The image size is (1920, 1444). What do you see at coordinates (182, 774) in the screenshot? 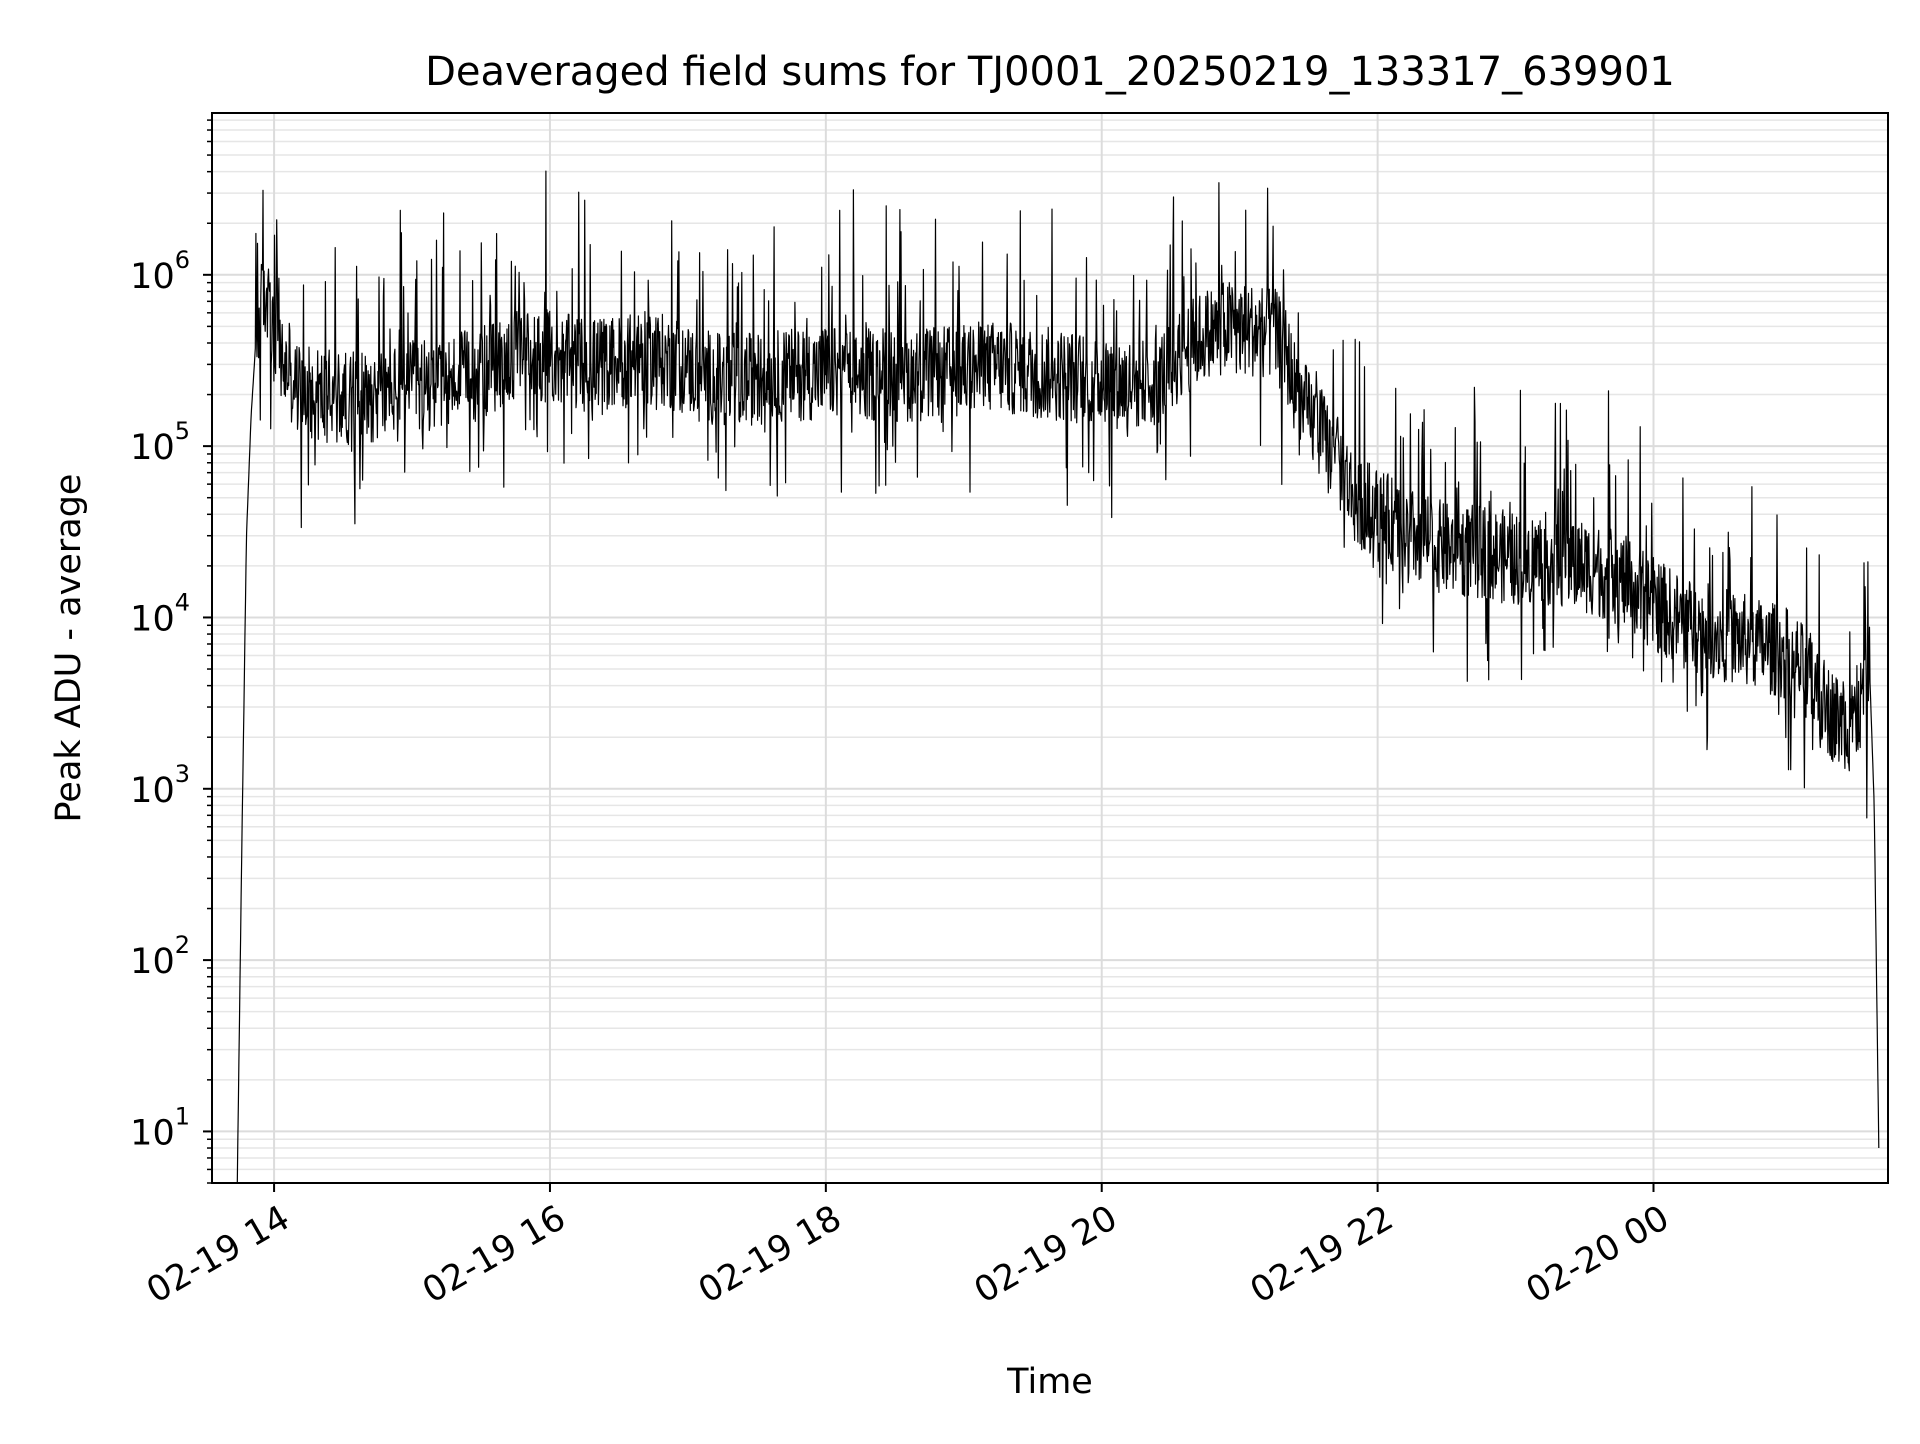
I see `y-tick-exponent: 3` at bounding box center [182, 774].